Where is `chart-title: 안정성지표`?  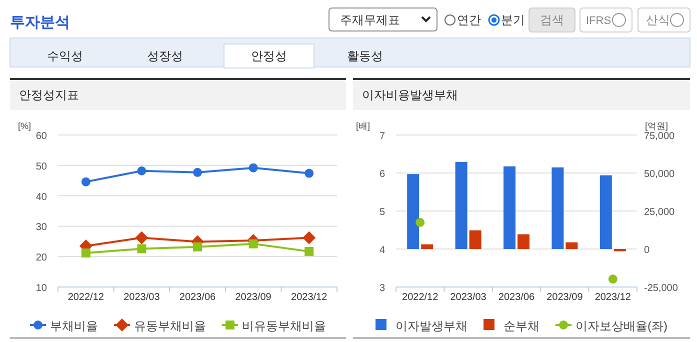 chart-title: 안정성지표 is located at coordinates (49, 95).